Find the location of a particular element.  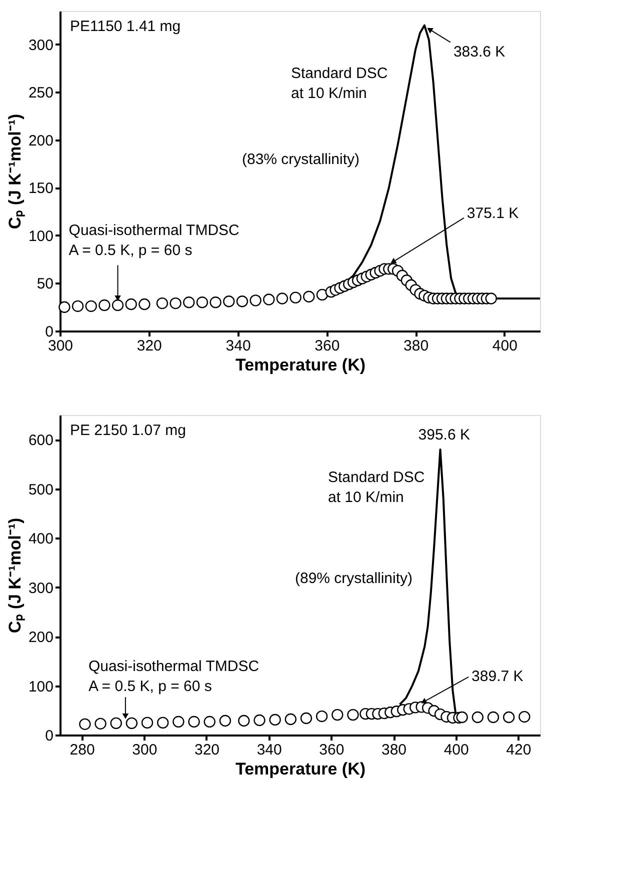

annotation: PE1150 1.41 mg is located at coordinates (125, 26).